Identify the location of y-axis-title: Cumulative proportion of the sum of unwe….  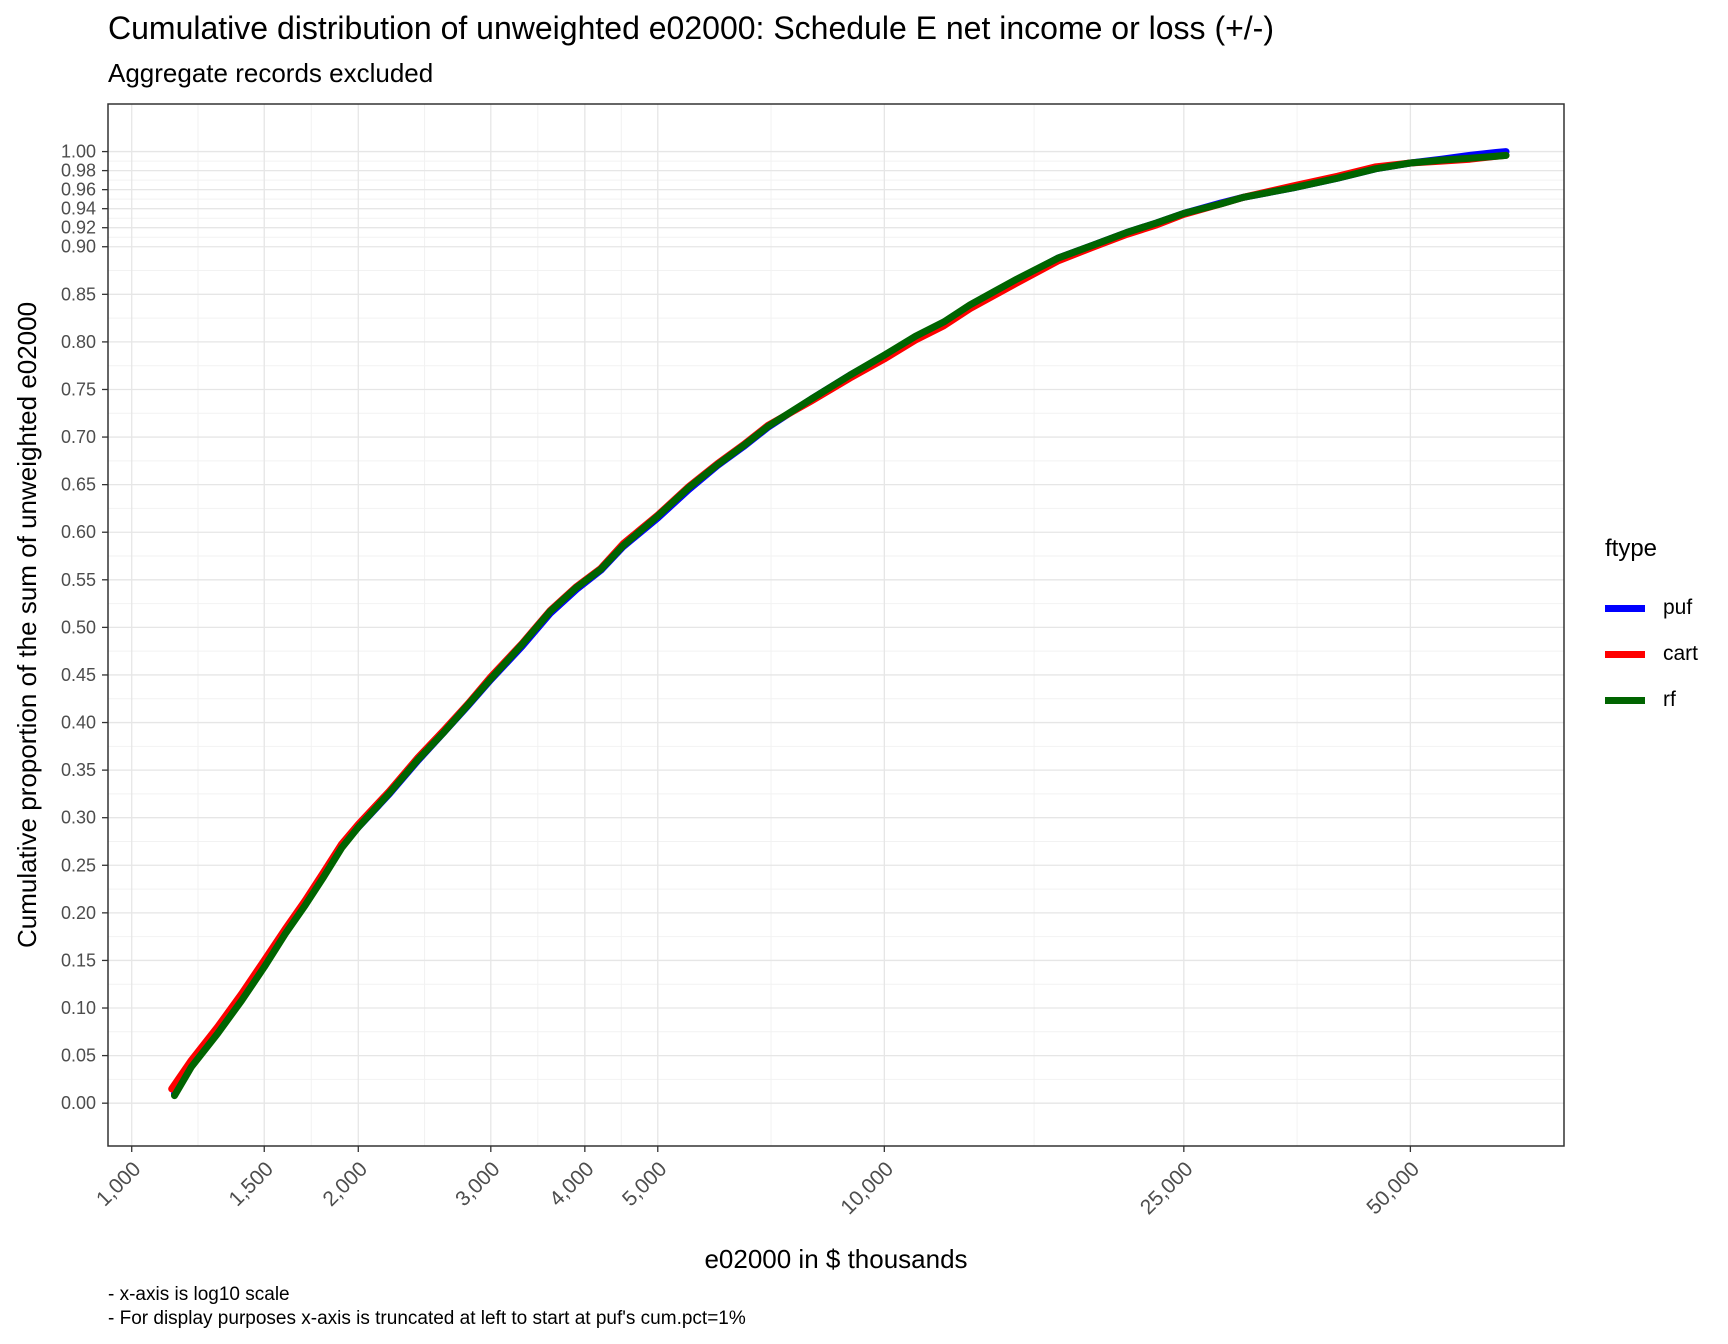
(27, 625).